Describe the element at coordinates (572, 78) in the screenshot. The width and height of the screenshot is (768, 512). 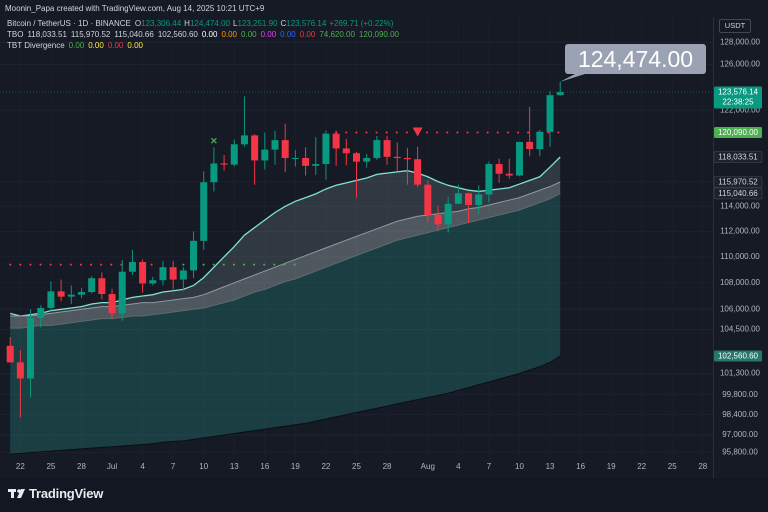
I see `callout-pointer` at that location.